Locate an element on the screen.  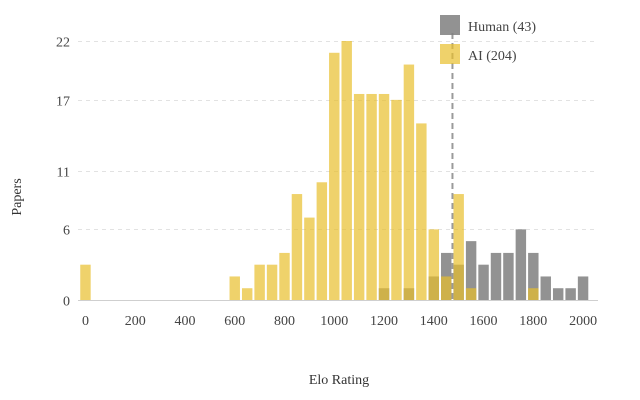
x-tick-label: 800 is located at coordinates (284, 321).